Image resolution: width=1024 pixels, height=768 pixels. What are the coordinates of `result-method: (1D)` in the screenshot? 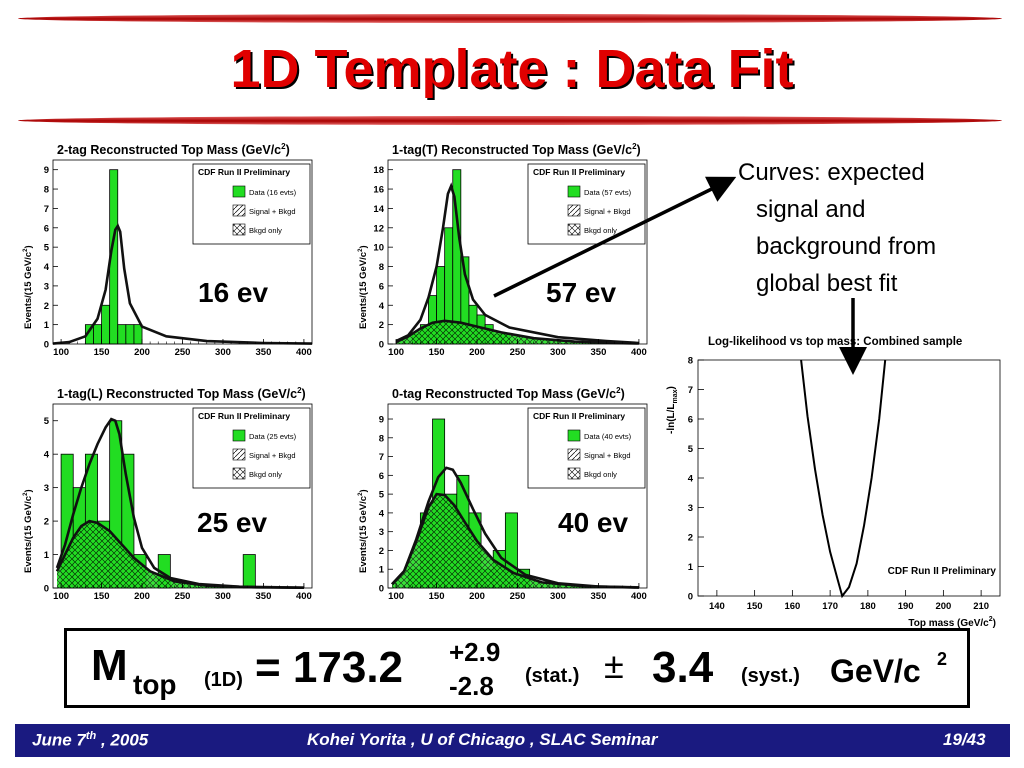 It's located at (223, 680).